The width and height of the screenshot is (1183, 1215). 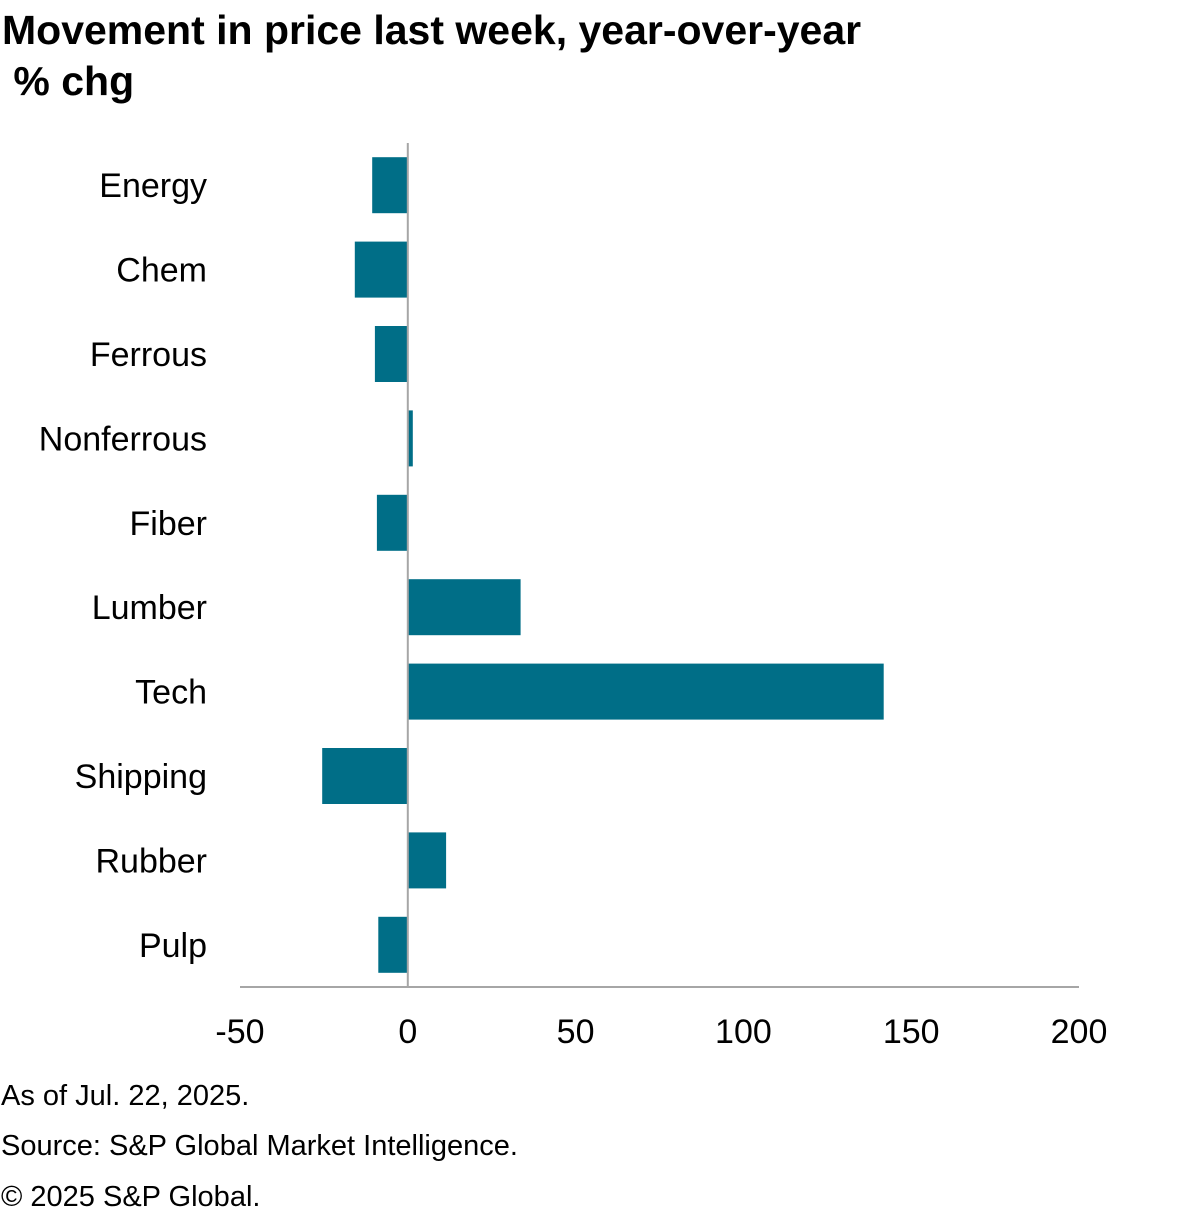 I want to click on category-label: Energy, so click(x=153, y=186).